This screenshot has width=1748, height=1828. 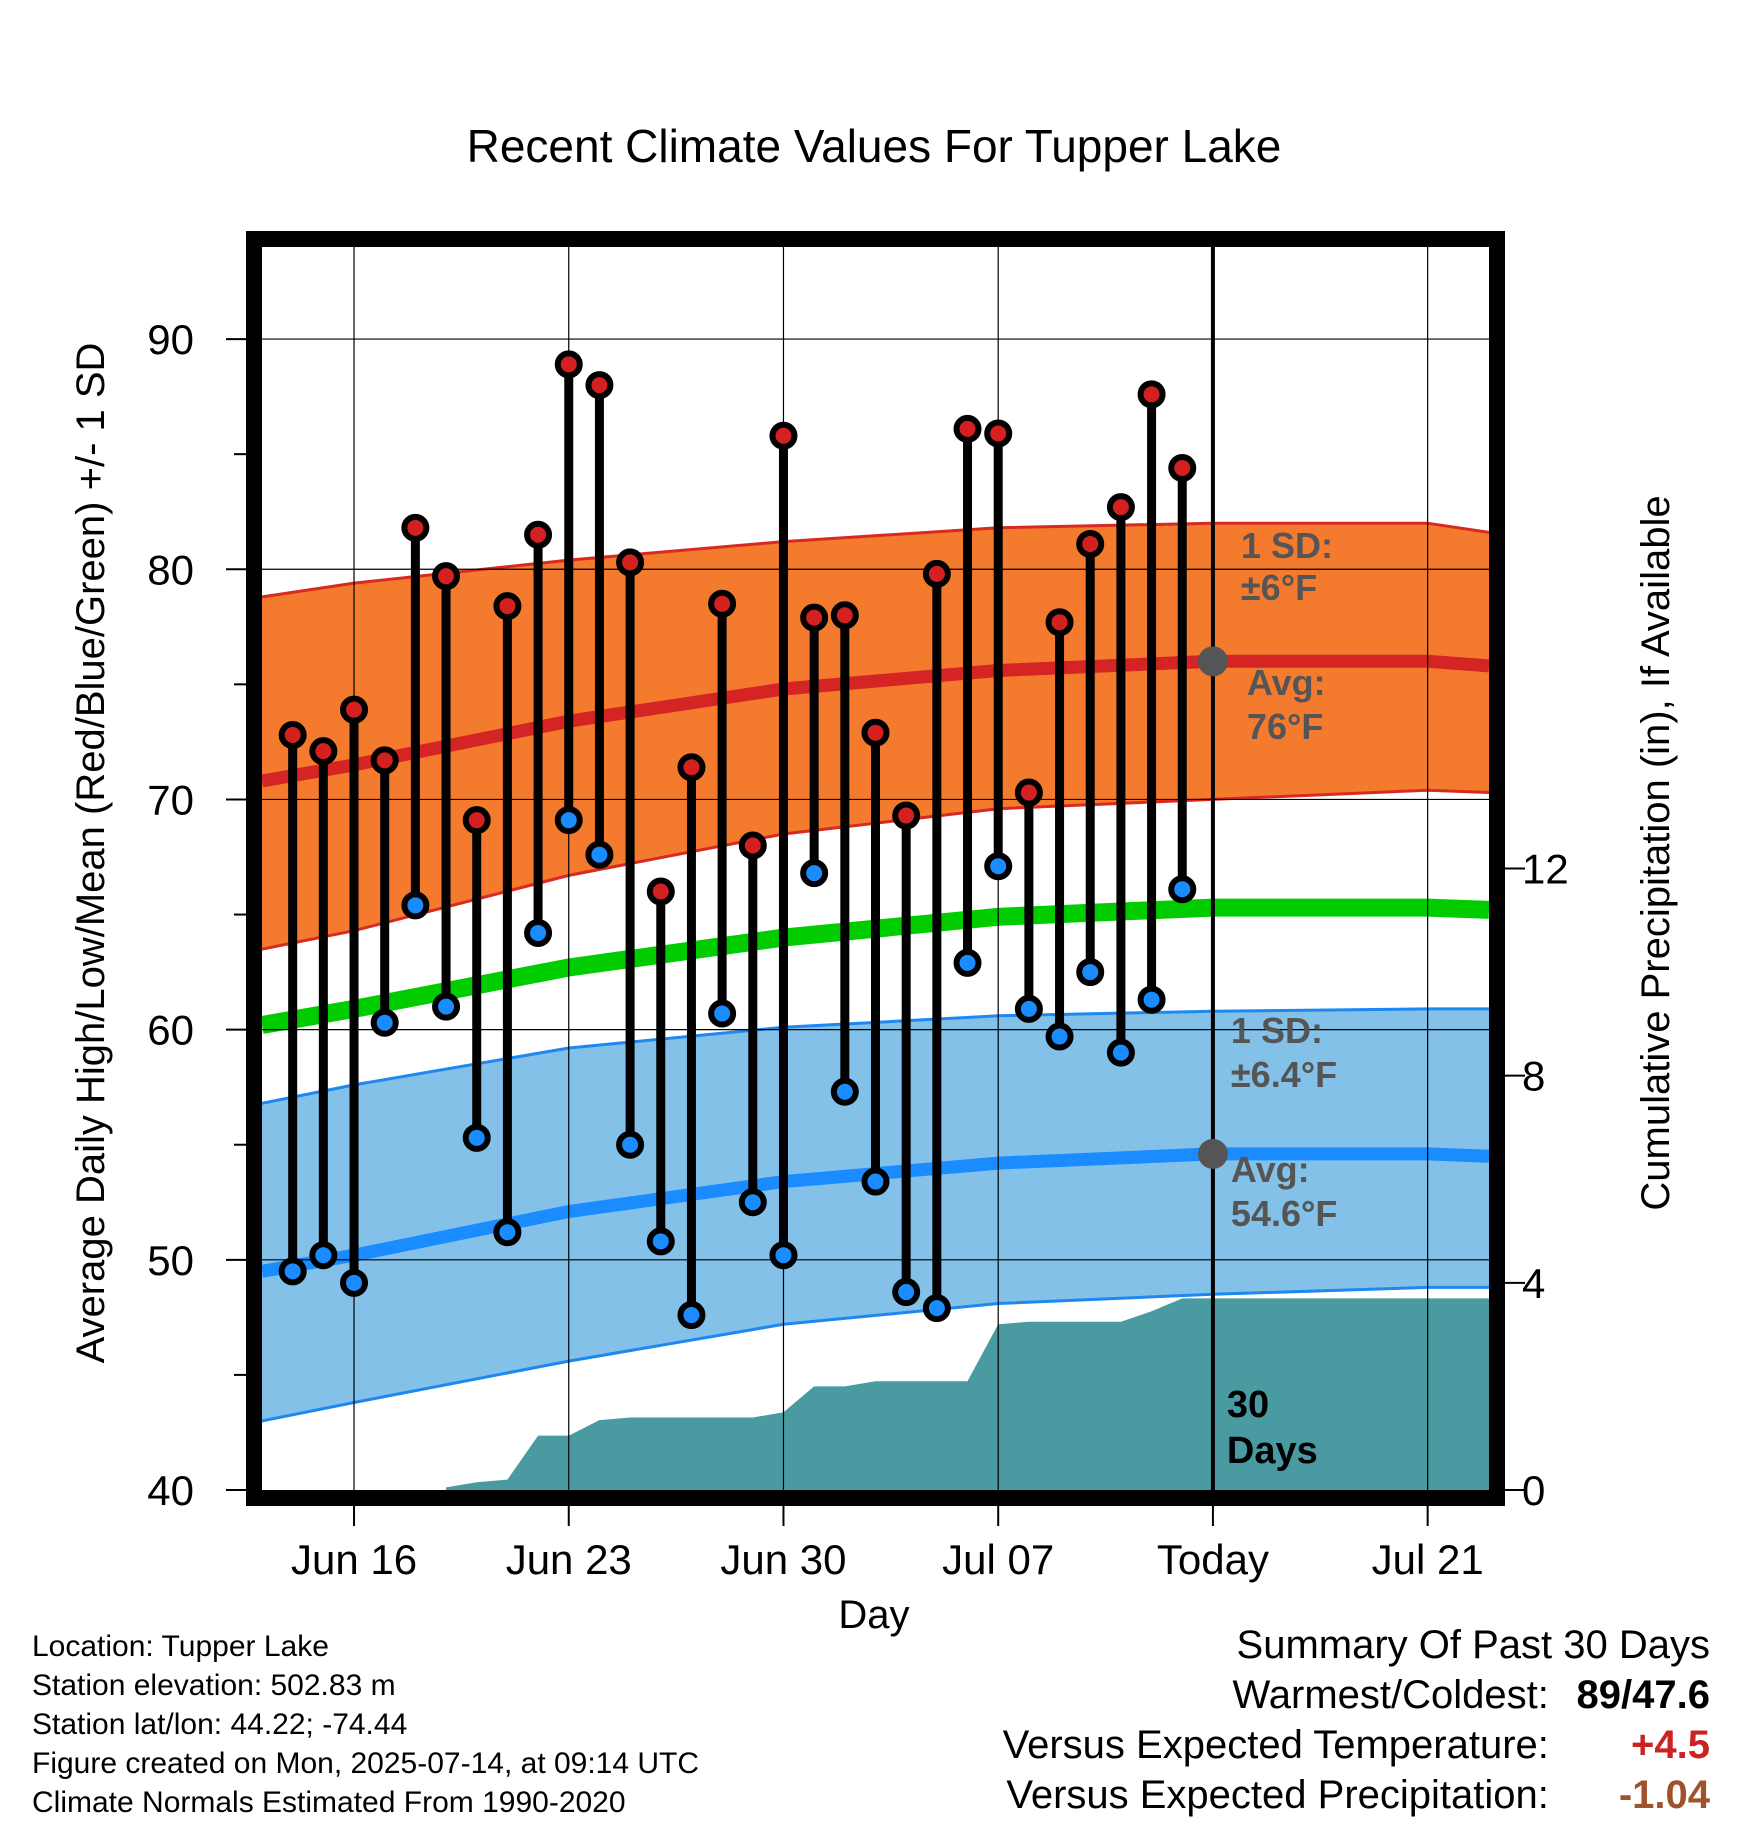 What do you see at coordinates (875, 1212) in the screenshot?
I see `normal-low-line` at bounding box center [875, 1212].